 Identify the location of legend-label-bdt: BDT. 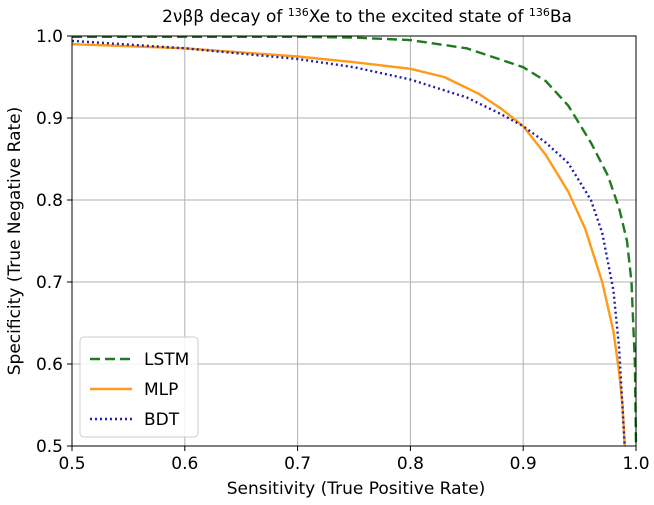
(162, 420).